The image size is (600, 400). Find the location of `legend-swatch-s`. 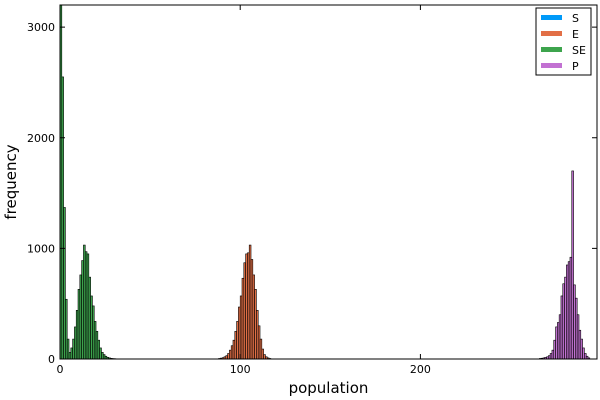

legend-swatch-s is located at coordinates (551, 17).